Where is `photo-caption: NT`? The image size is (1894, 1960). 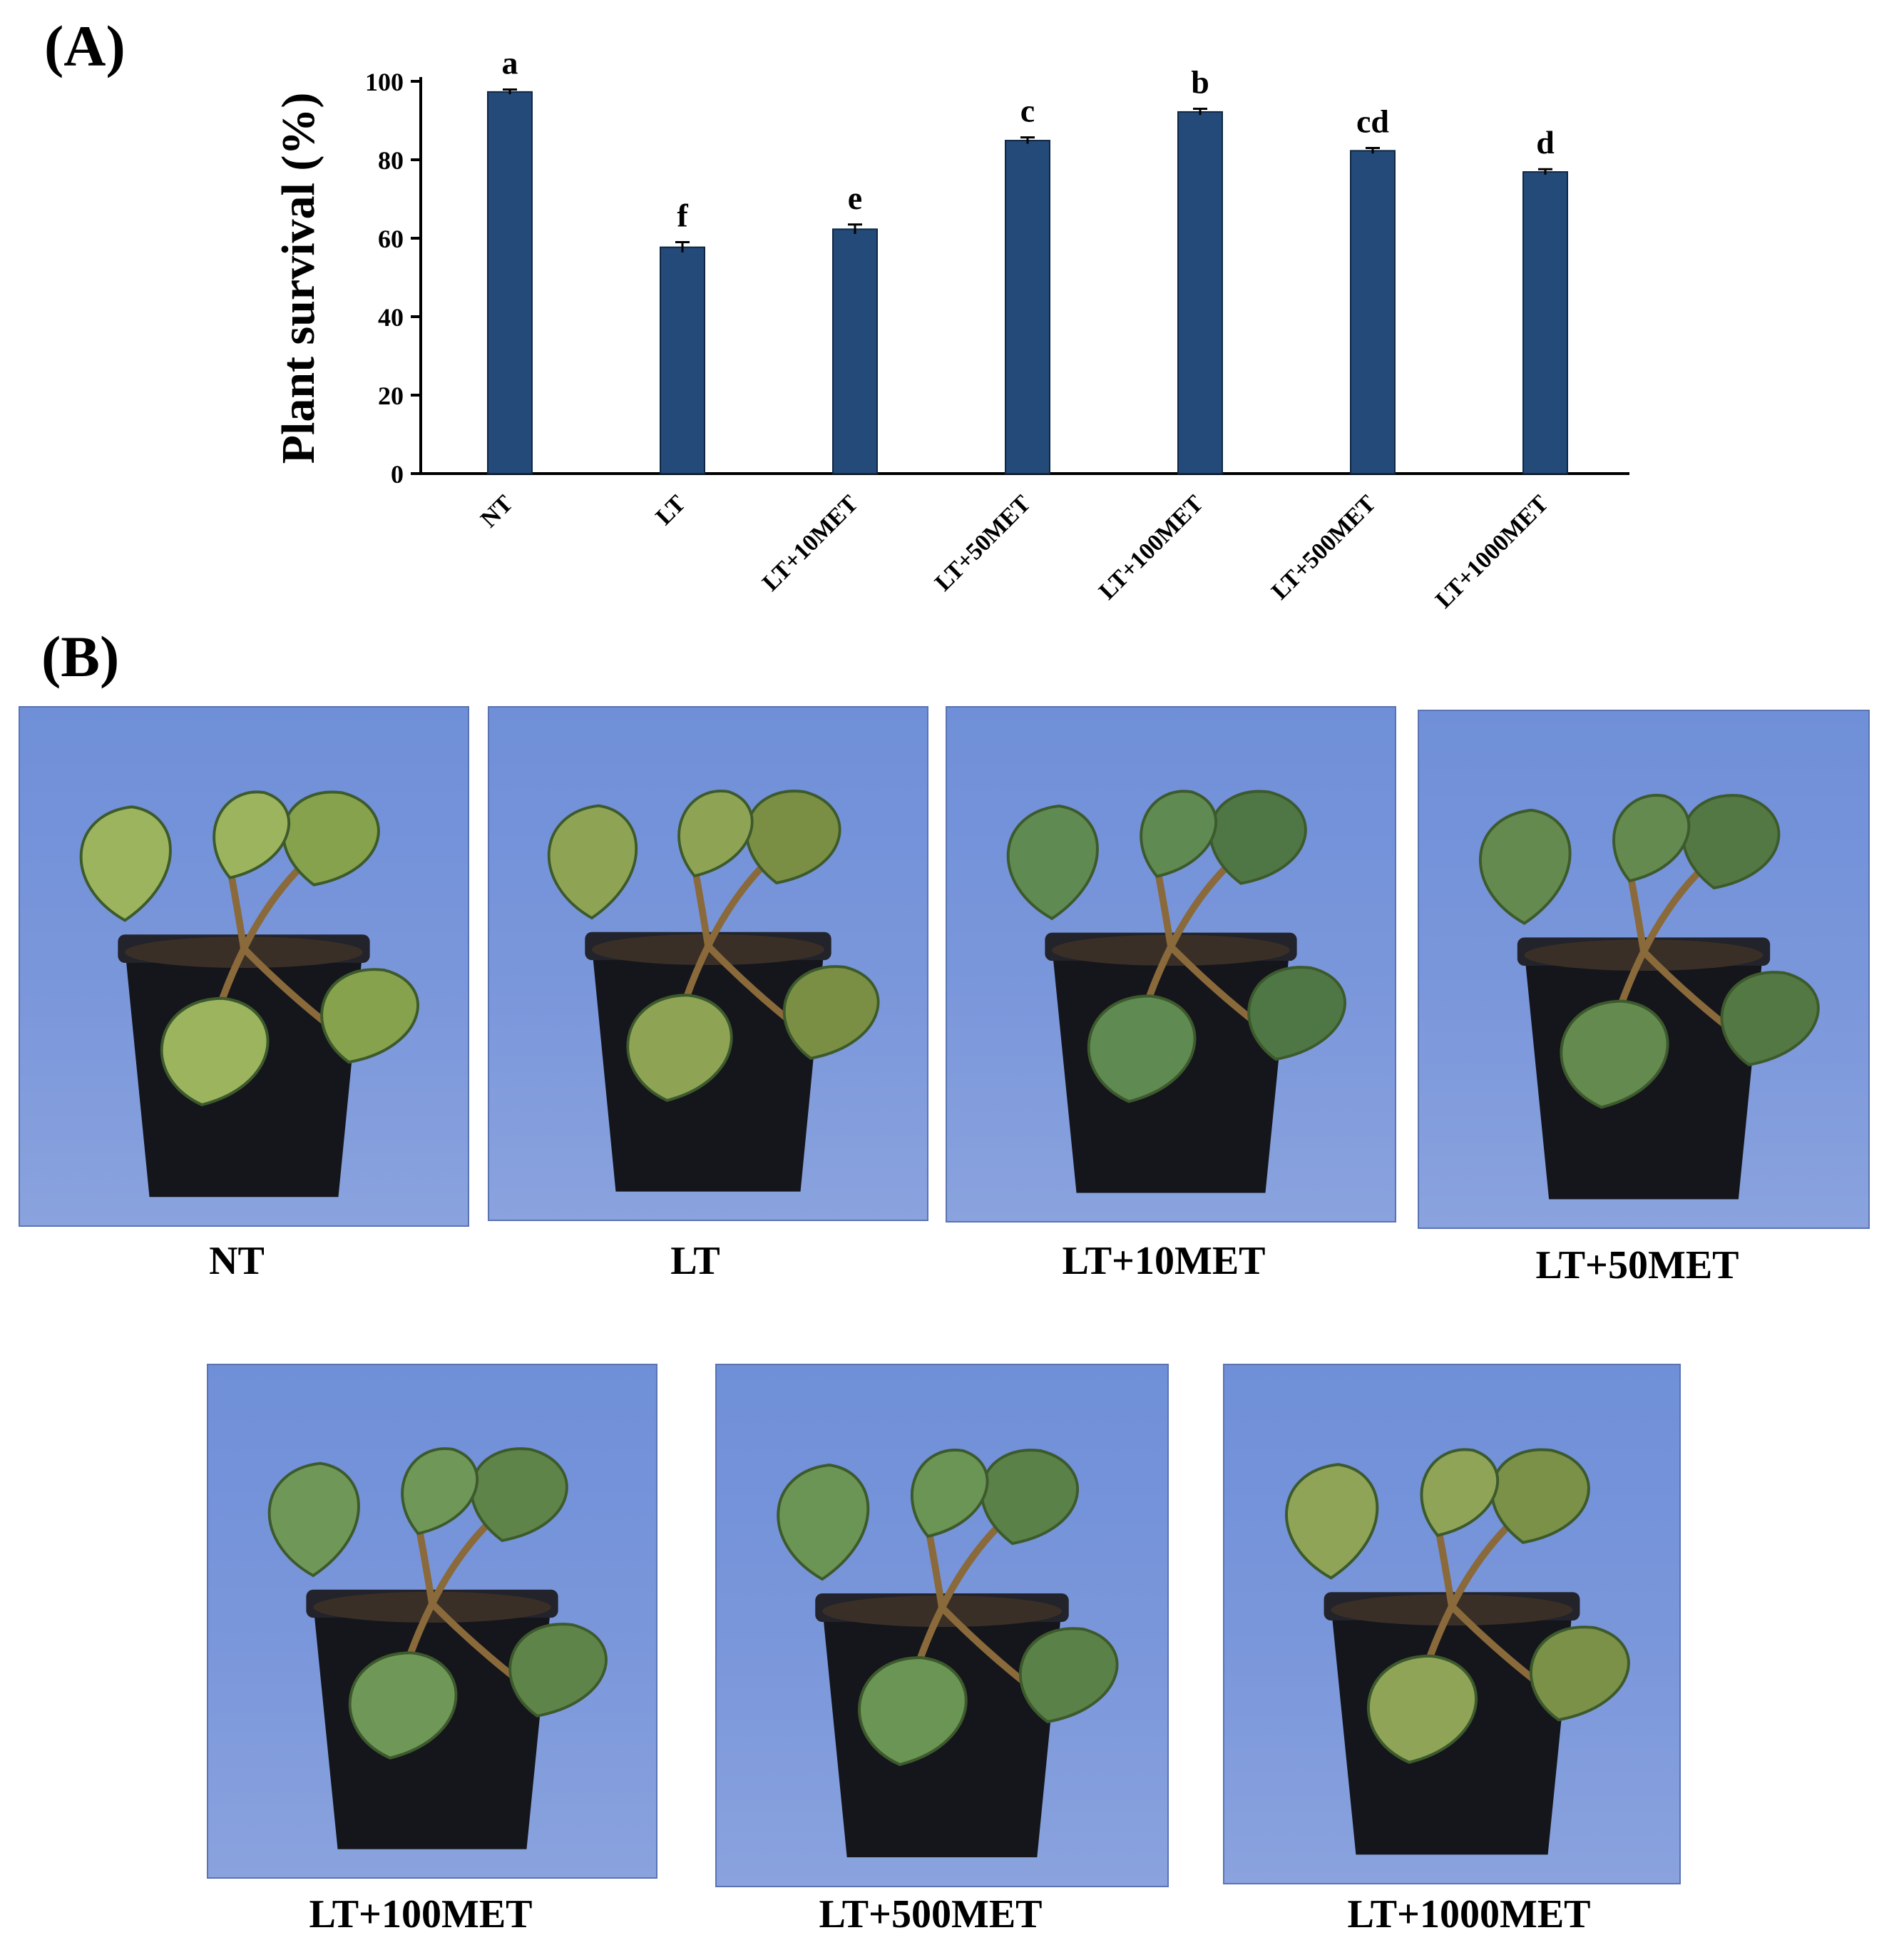 photo-caption: NT is located at coordinates (237, 1261).